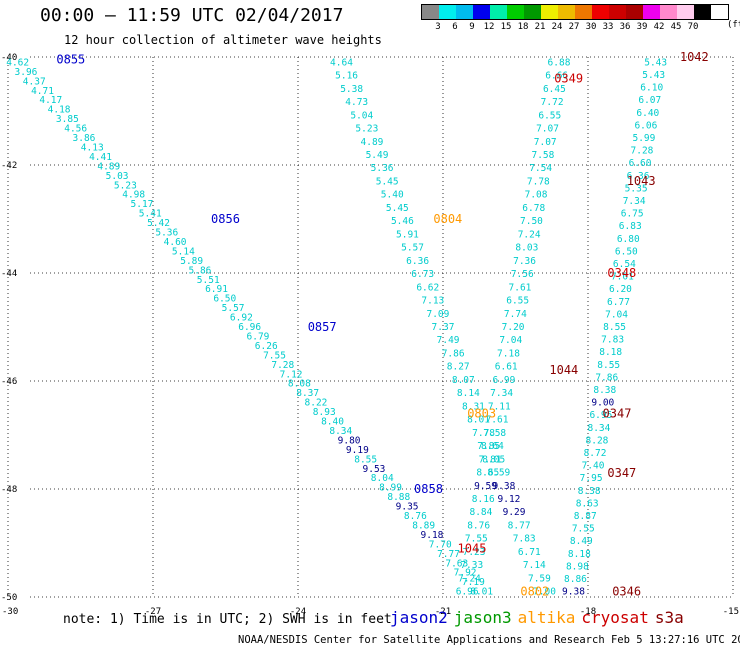 Image resolution: width=740 pixels, height=650 pixels. What do you see at coordinates (506, 27) in the screenshot?
I see `legend-label: 15` at bounding box center [506, 27].